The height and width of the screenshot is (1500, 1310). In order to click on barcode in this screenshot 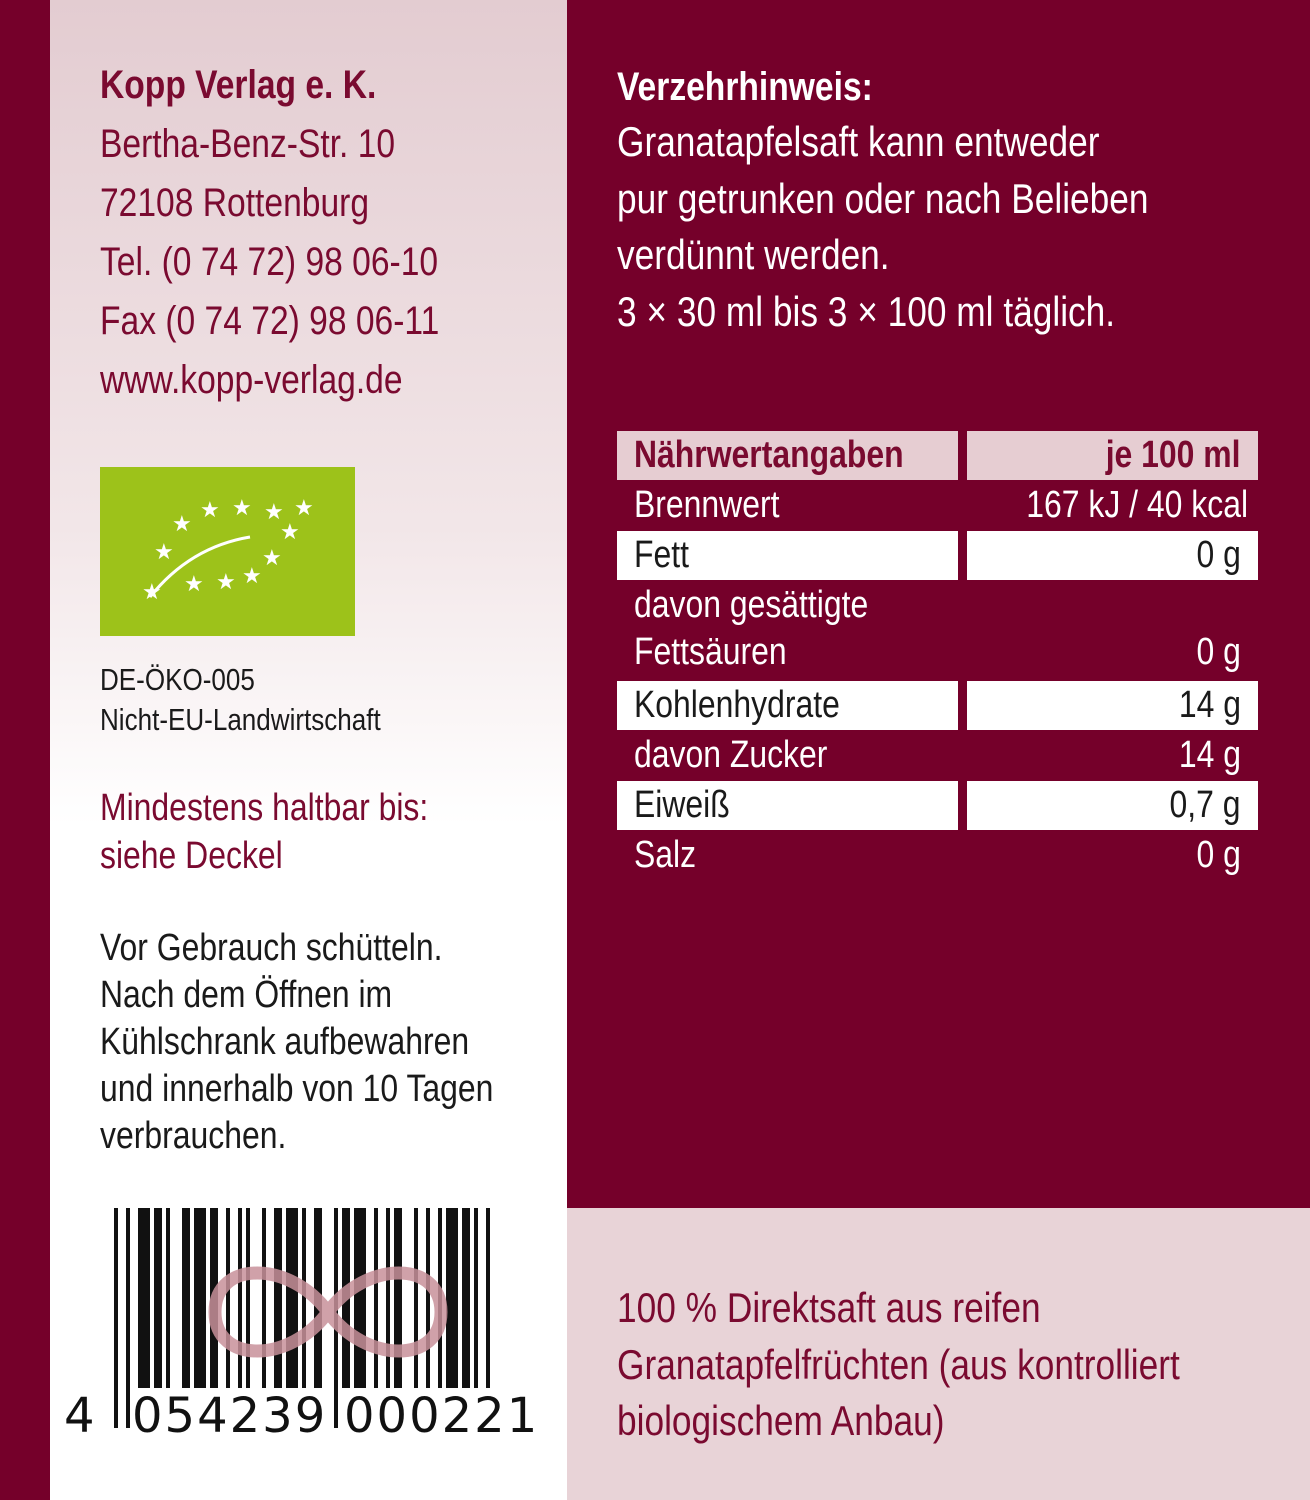, I will do `click(302, 1318)`.